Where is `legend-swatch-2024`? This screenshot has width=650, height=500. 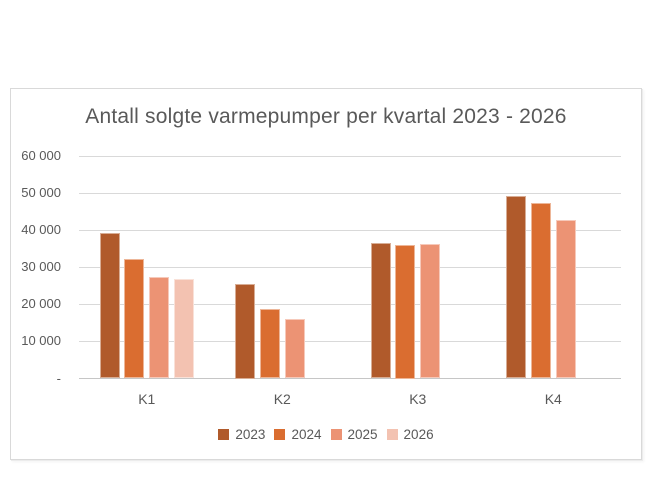 legend-swatch-2024 is located at coordinates (280, 434).